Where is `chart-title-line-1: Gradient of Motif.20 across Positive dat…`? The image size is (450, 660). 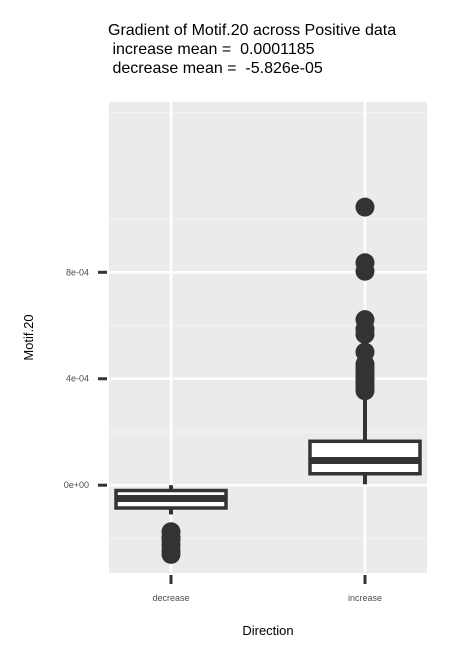
chart-title-line-1: Gradient of Motif.20 across Positive dat… is located at coordinates (252, 30).